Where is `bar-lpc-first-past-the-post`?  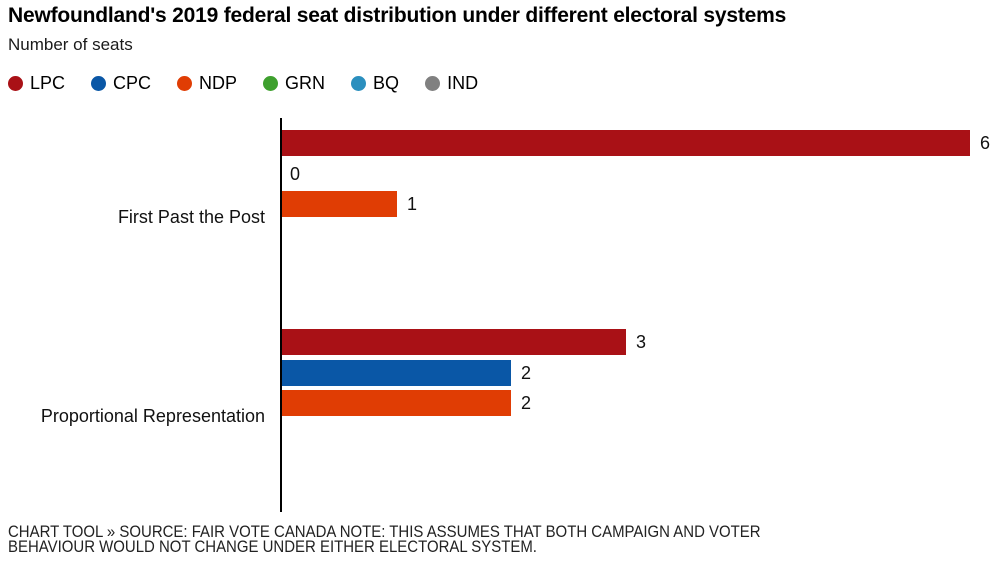
bar-lpc-first-past-the-post is located at coordinates (626, 143).